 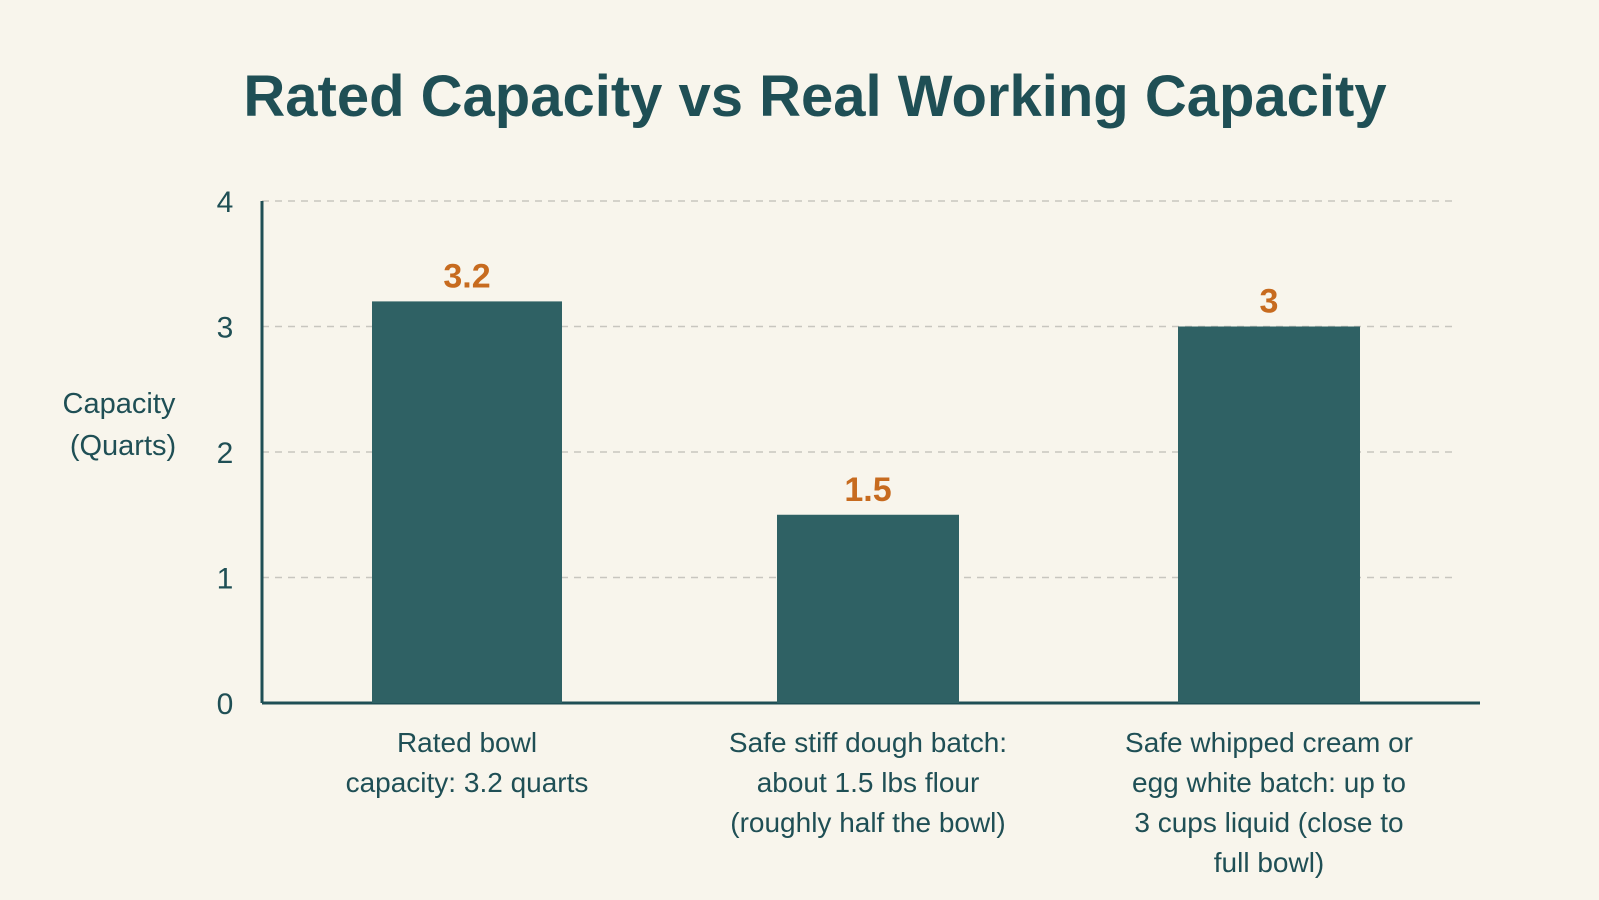 What do you see at coordinates (467, 782) in the screenshot?
I see `category-label-1-line-2: capacity: 3.2 quarts` at bounding box center [467, 782].